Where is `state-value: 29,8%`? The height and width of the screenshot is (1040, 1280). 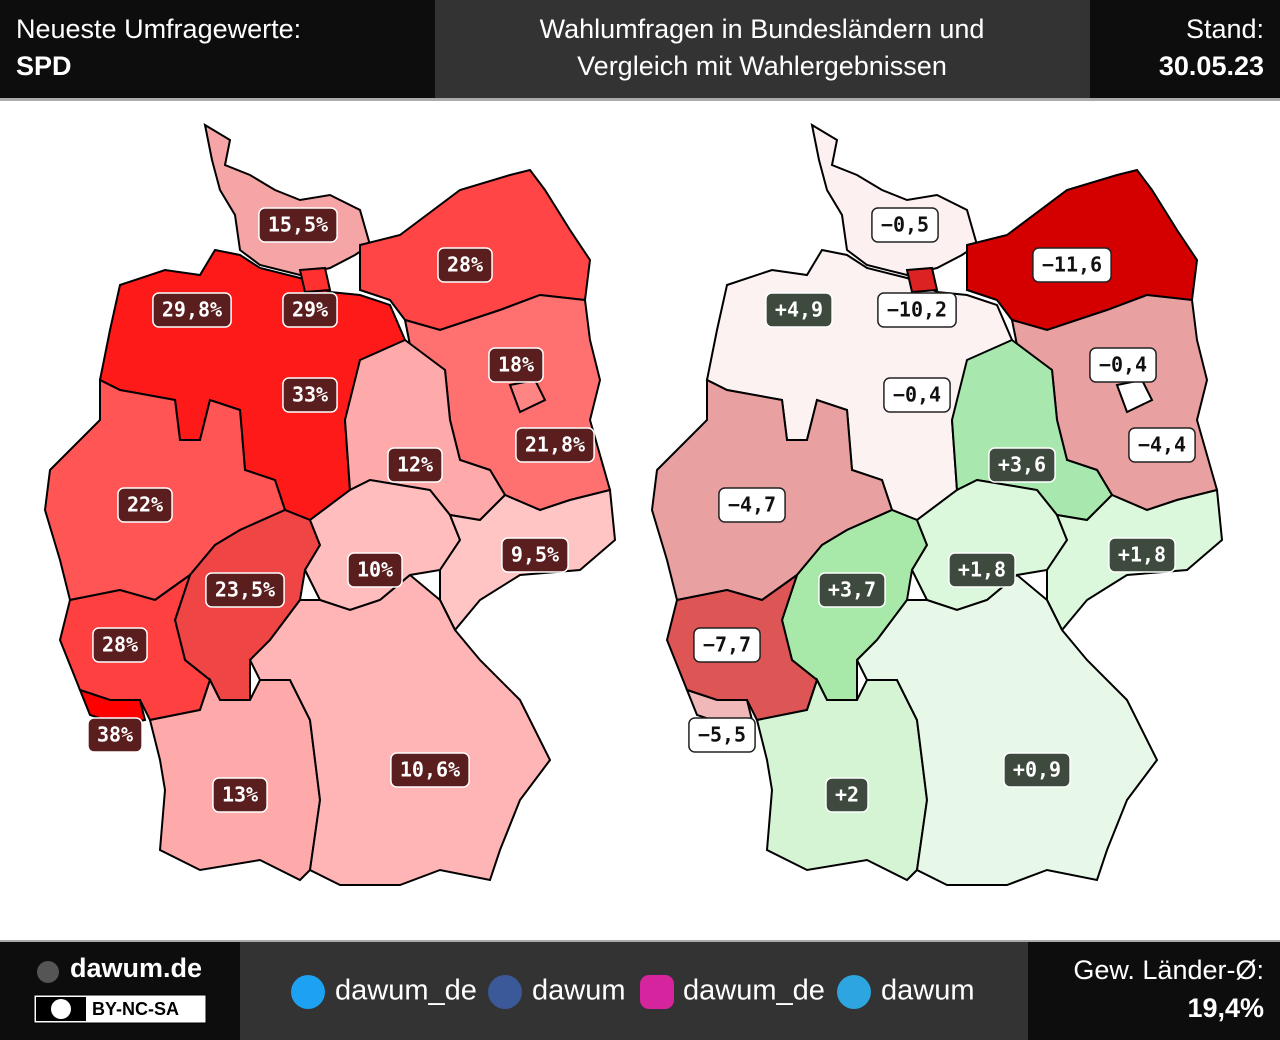
state-value: 29,8% is located at coordinates (192, 310).